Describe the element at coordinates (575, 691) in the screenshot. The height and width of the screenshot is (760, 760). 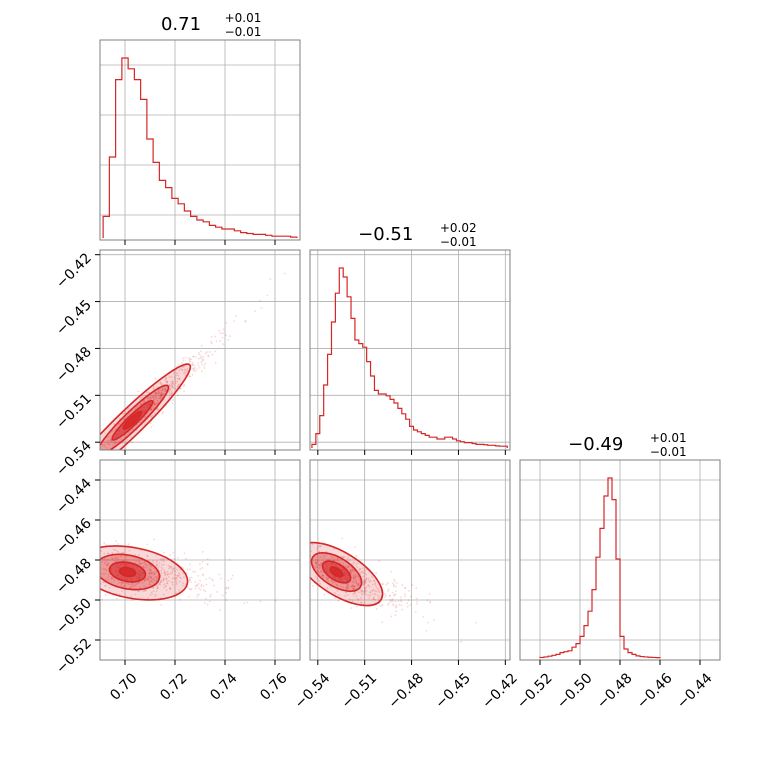
I see `x-tick-label: −0.50` at that location.